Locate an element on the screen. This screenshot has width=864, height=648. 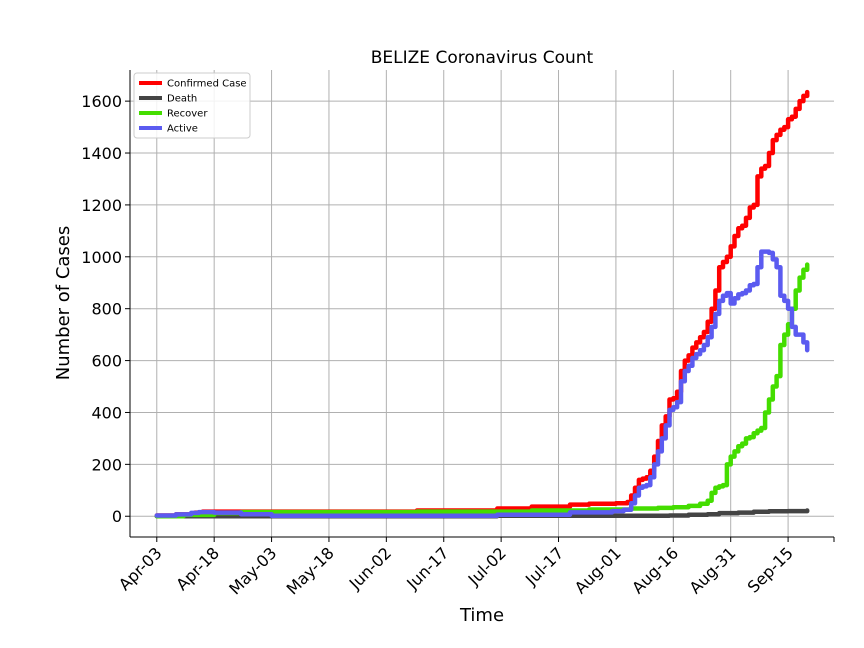
legend-label: Active is located at coordinates (182, 129).